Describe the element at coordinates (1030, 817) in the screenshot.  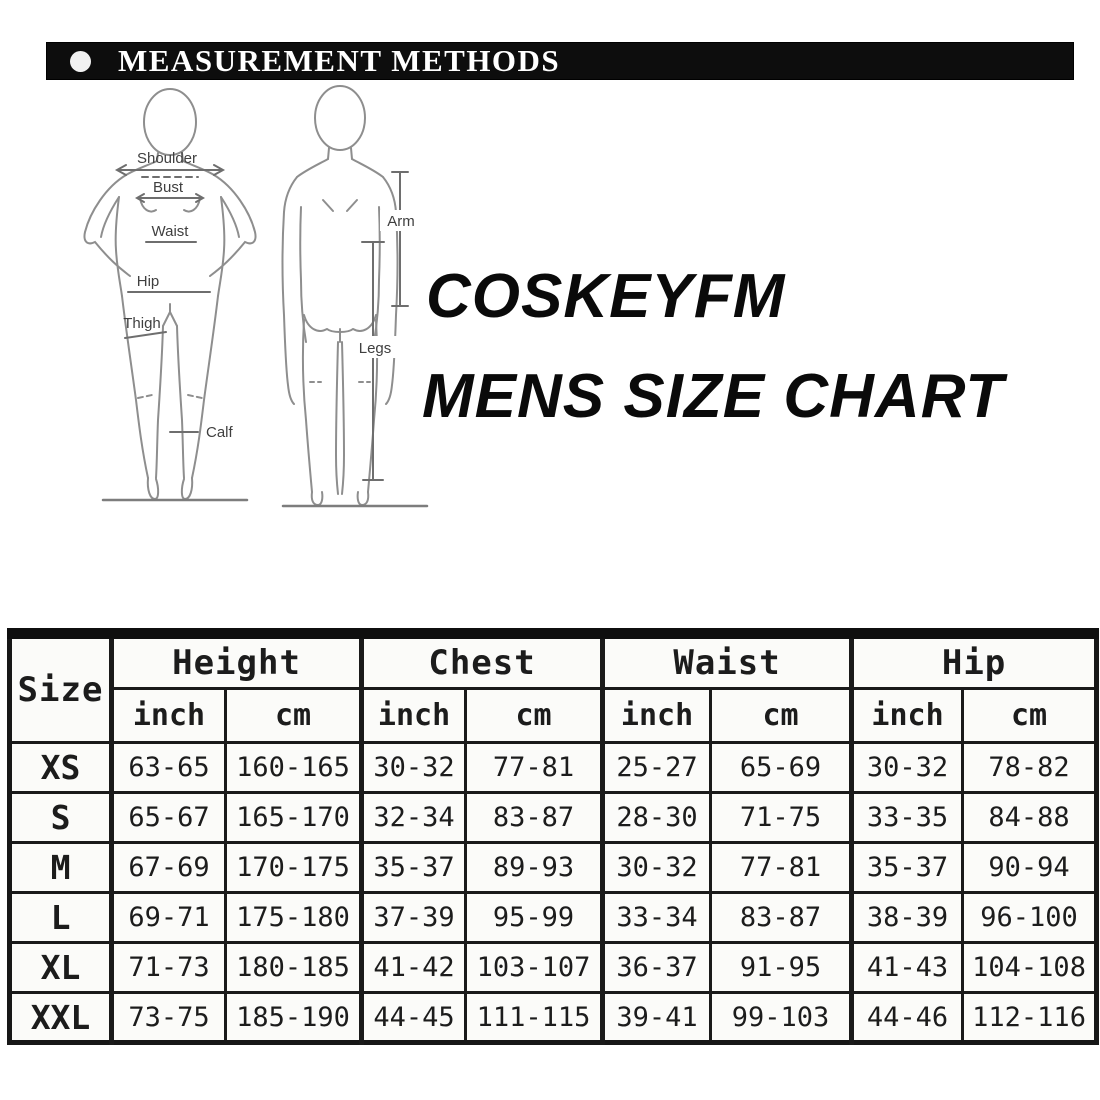
I see `measurement-cell: 84-88` at that location.